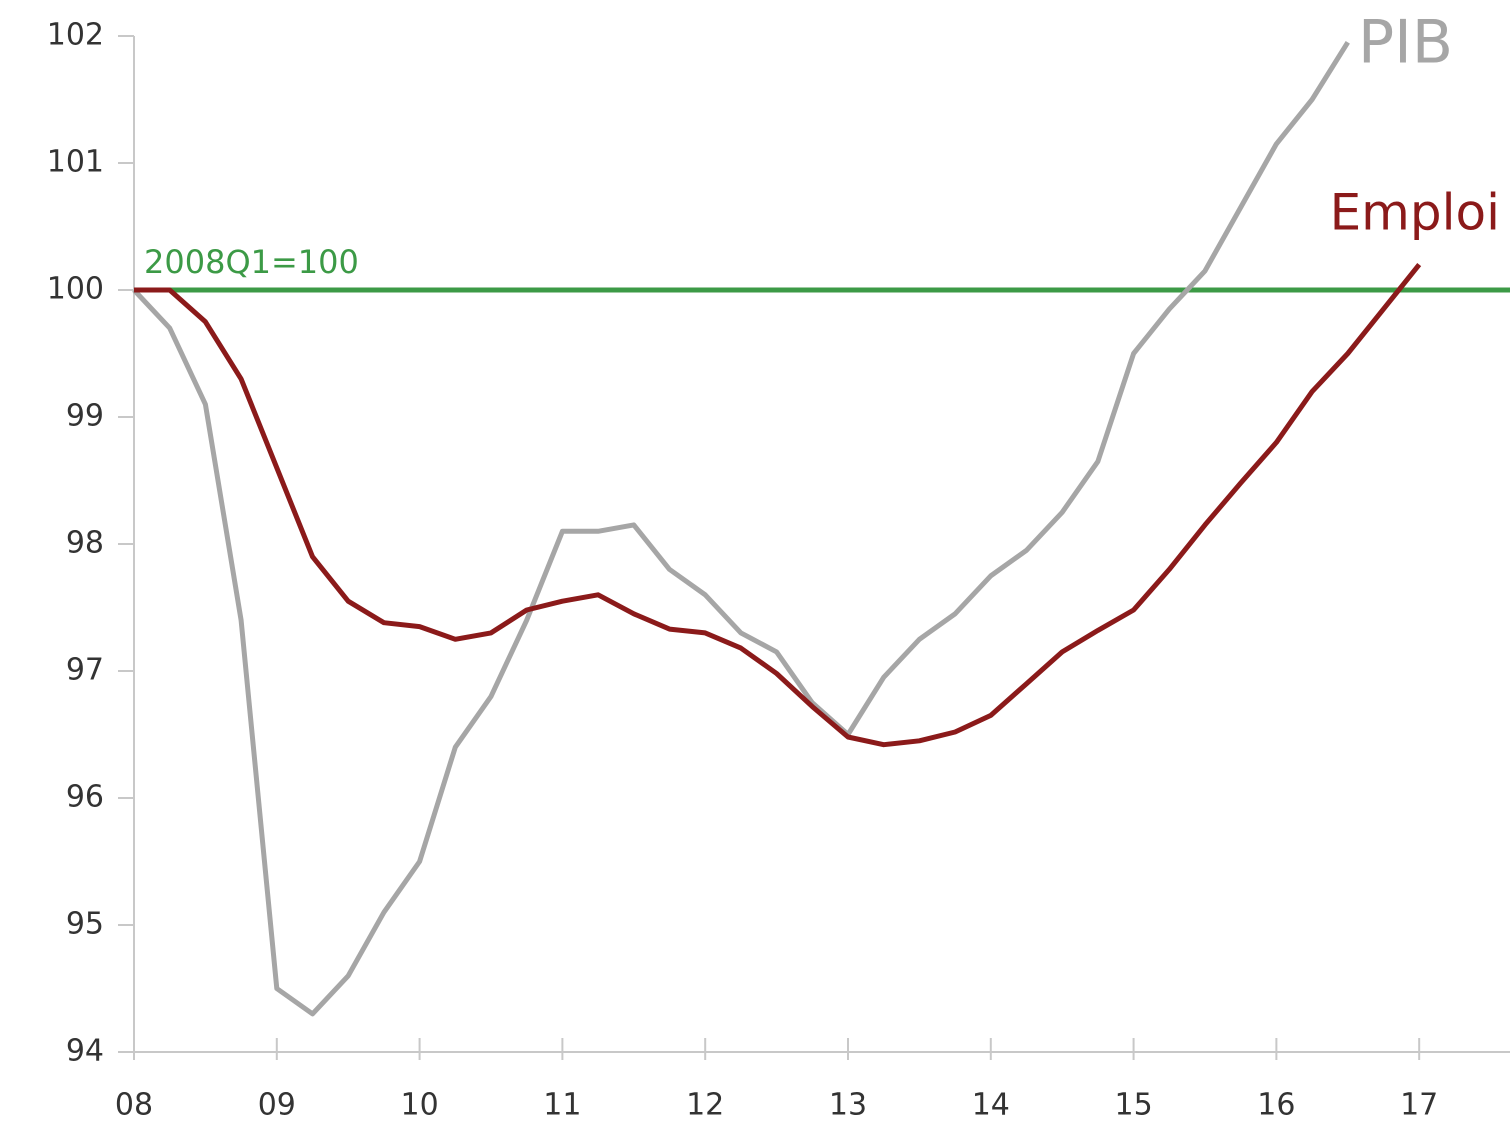  What do you see at coordinates (251, 262) in the screenshot?
I see `reference-label: 2008Q1=100` at bounding box center [251, 262].